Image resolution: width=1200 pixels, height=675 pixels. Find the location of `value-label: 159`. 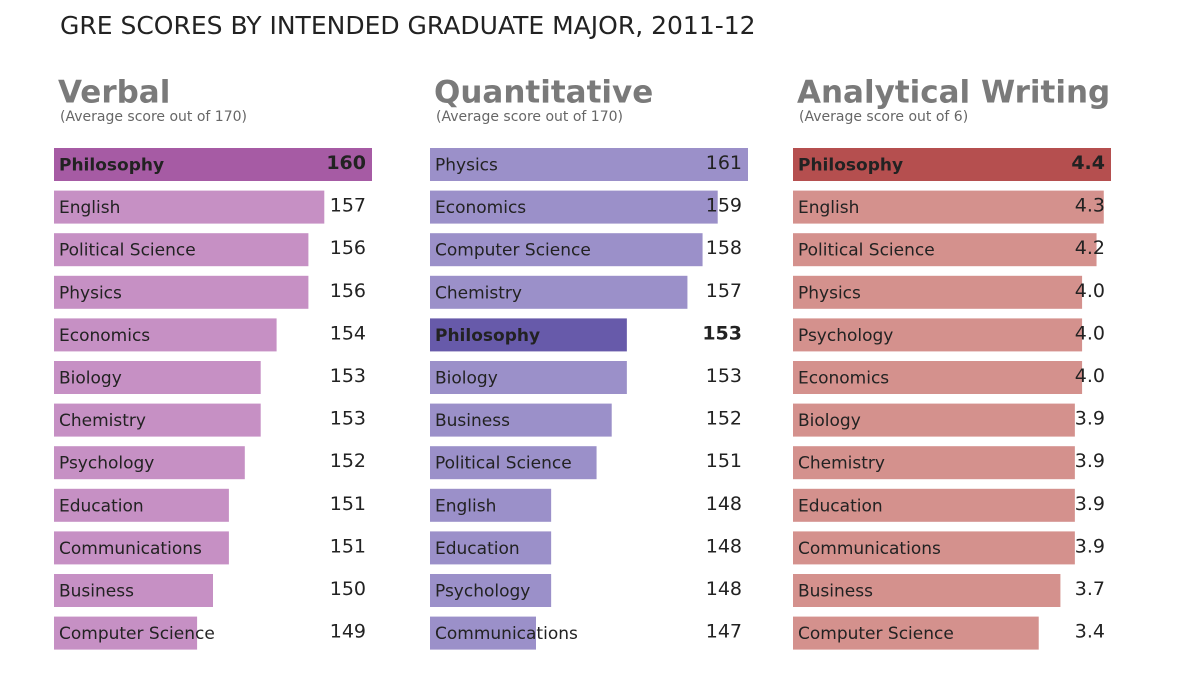

value-label: 159 is located at coordinates (724, 206).